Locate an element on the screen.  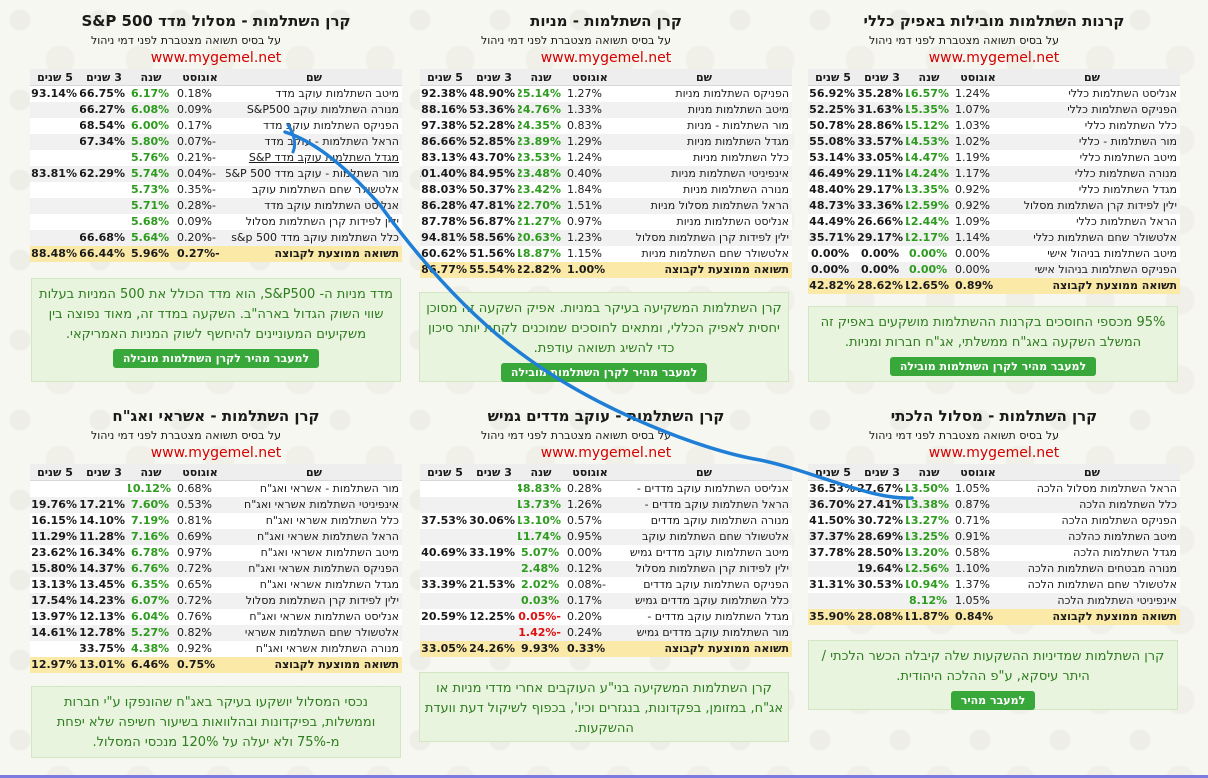
table-row: מיטב השתלמות כללי 1.19% 14.47% 33.05% 53.14% is located at coordinates (994, 158).